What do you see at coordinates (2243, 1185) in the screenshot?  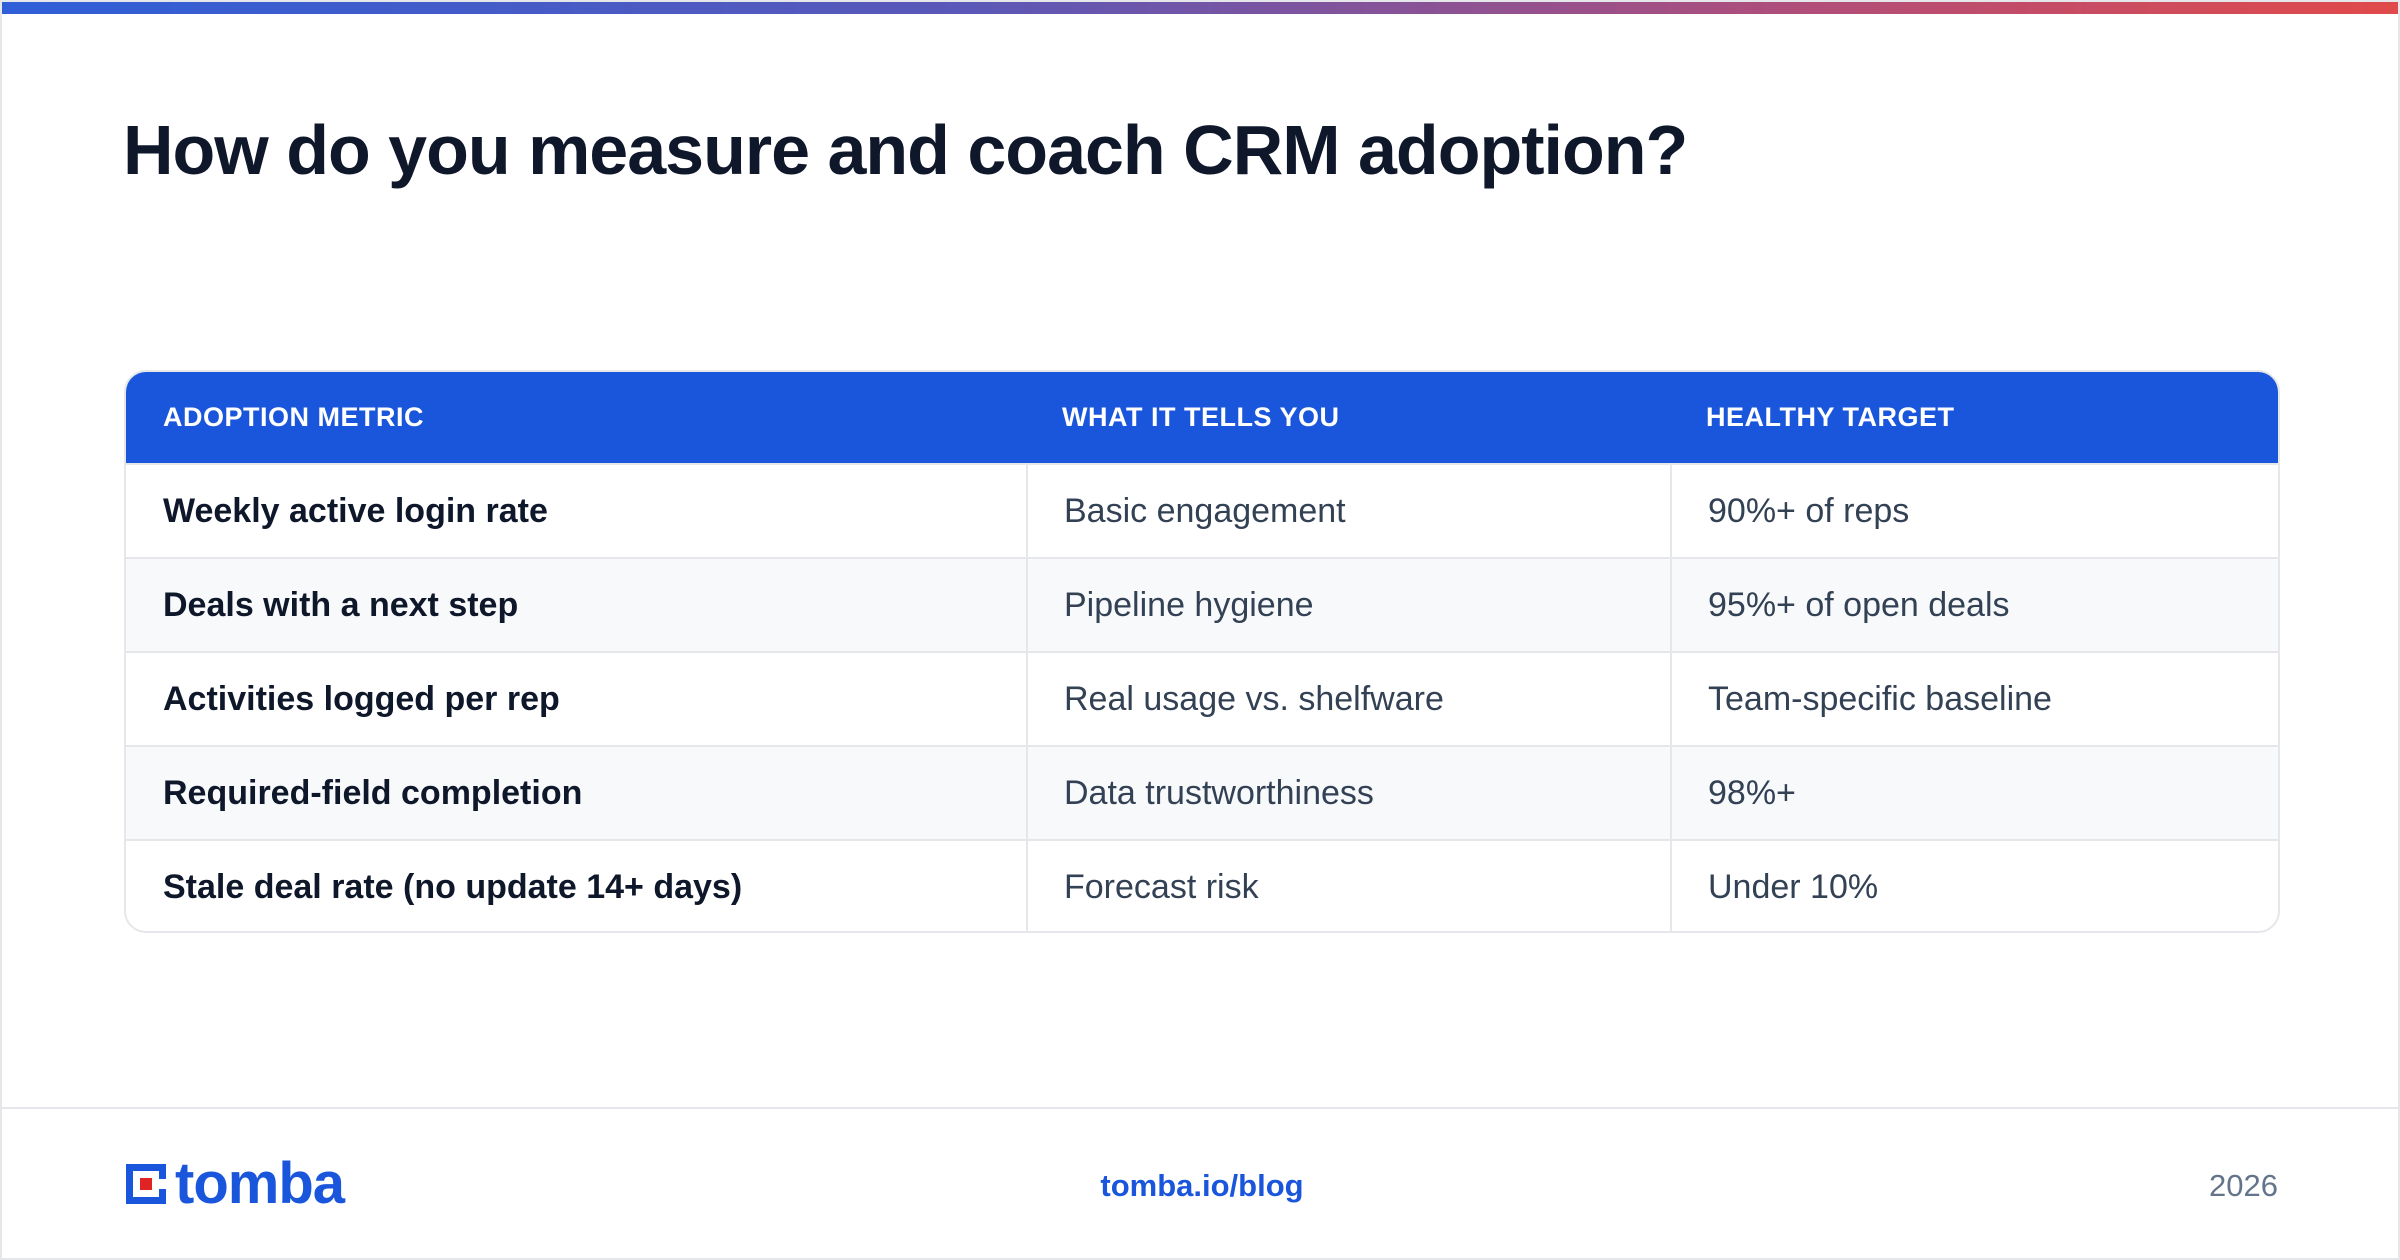 I see `footer-year: 2026` at bounding box center [2243, 1185].